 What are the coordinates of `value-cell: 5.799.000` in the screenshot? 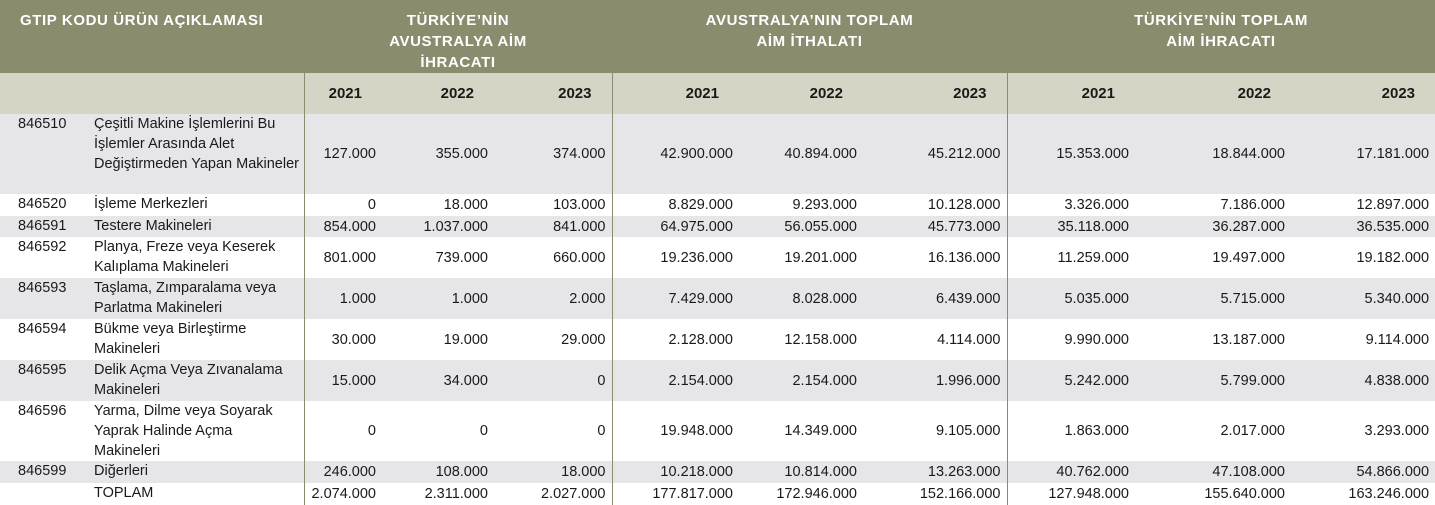 It's located at (1213, 380).